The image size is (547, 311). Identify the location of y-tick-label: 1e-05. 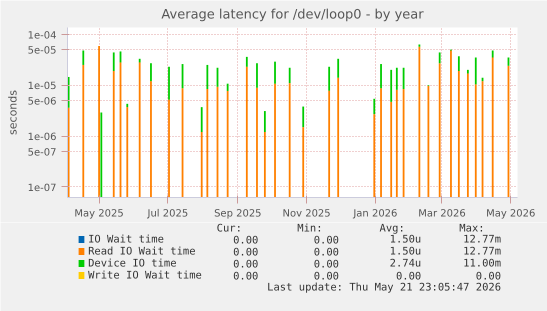
(42, 86).